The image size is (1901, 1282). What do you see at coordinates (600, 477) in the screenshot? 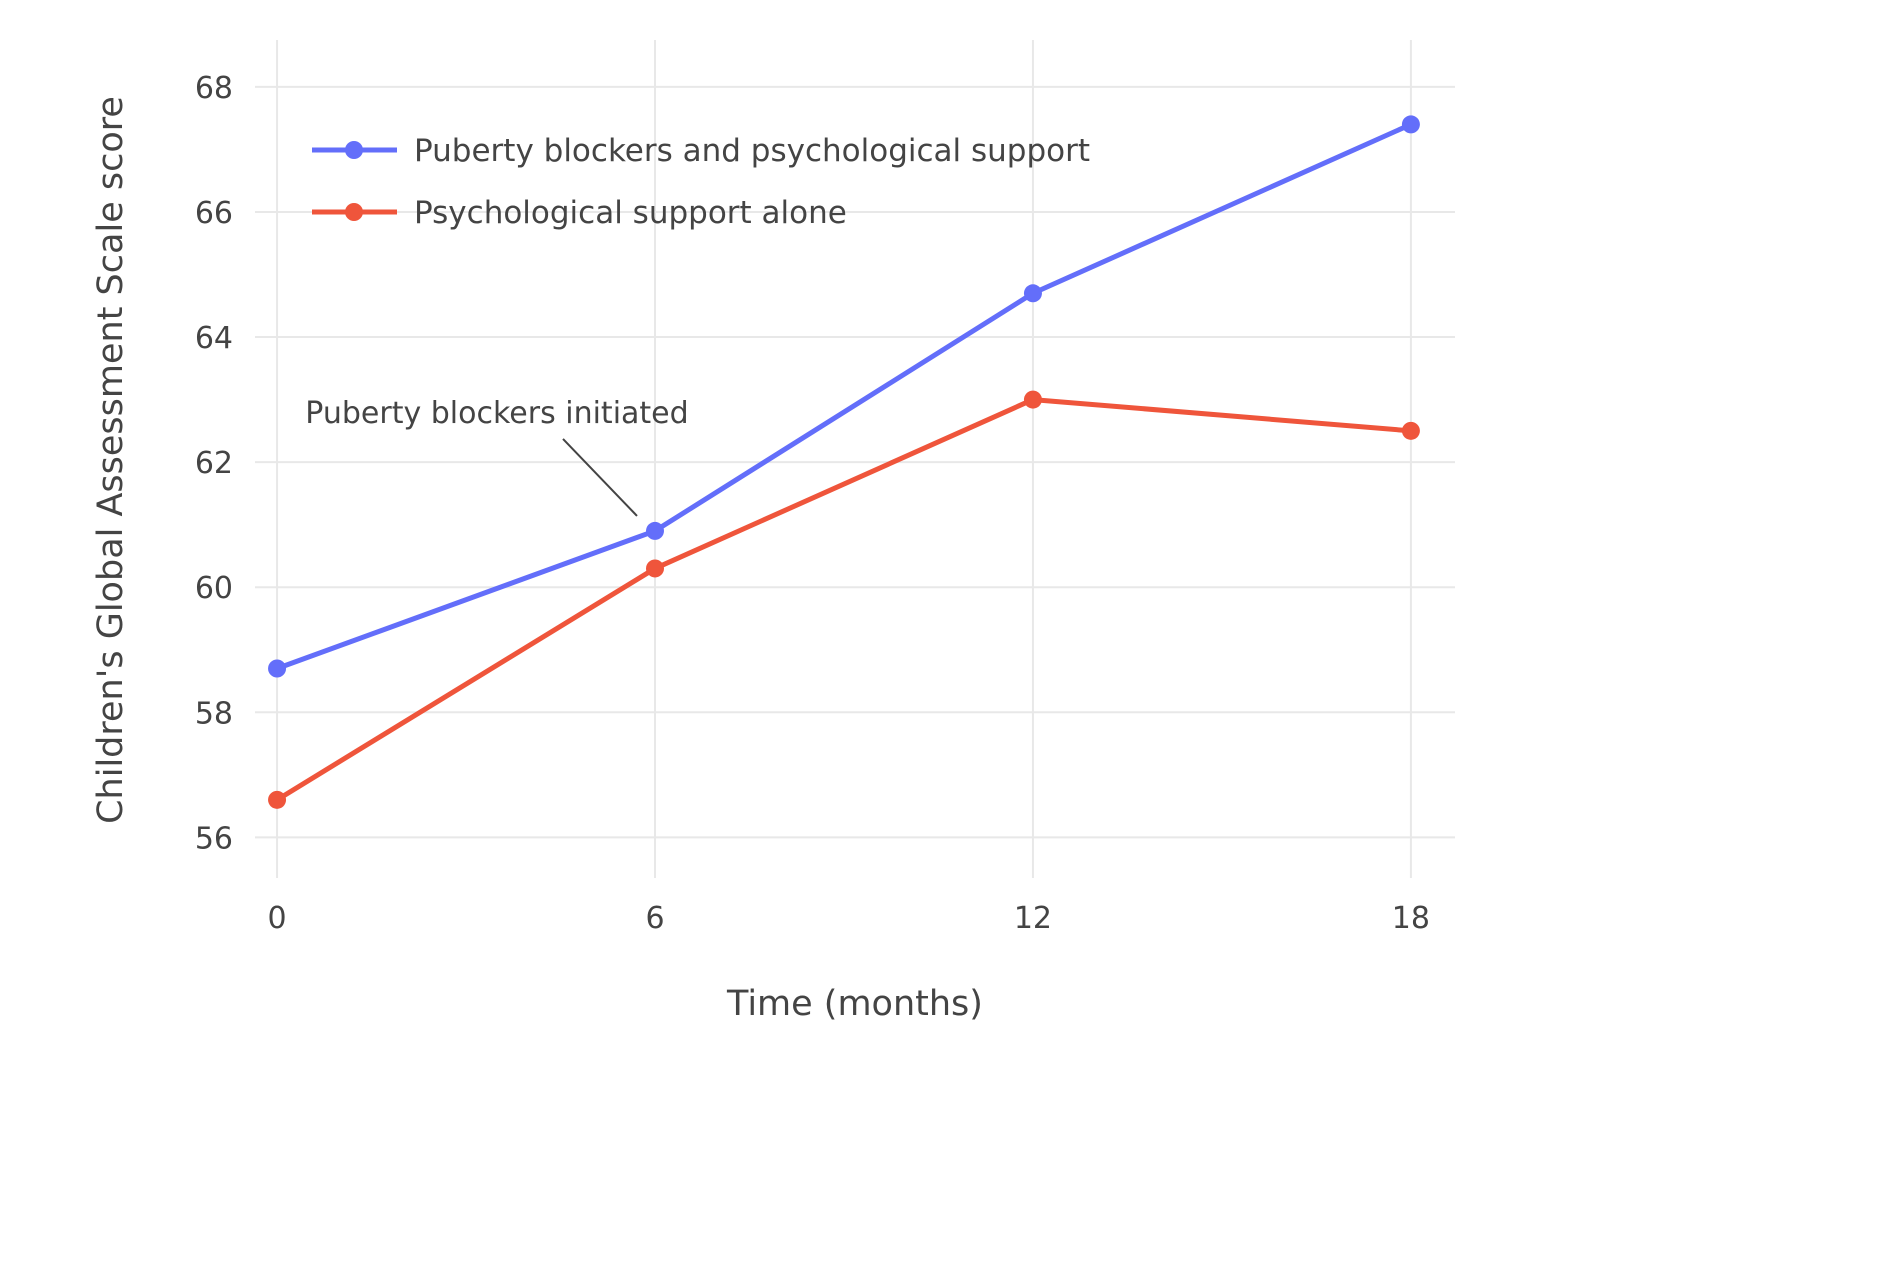
I see `annotation-line` at bounding box center [600, 477].